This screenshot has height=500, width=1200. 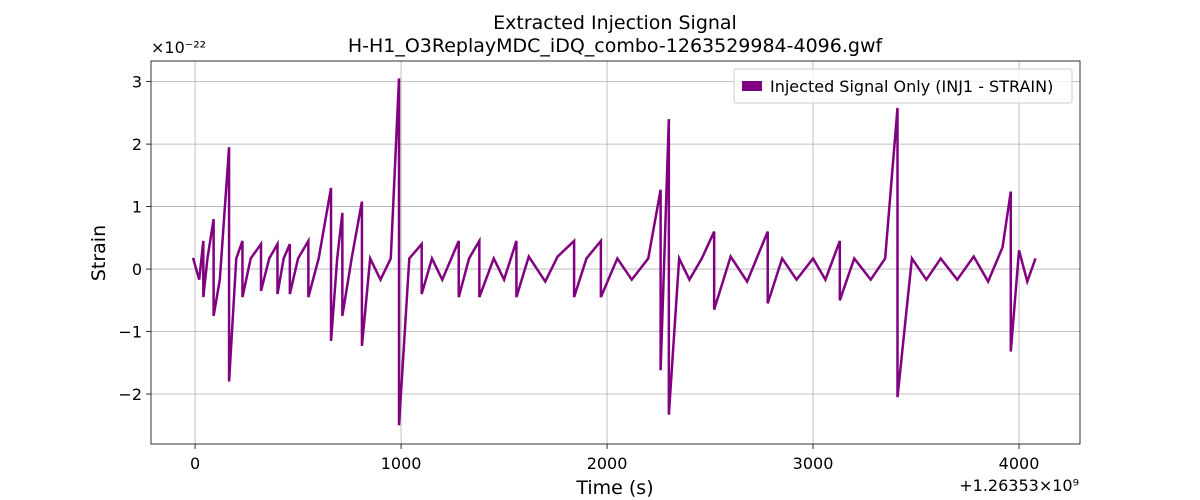 What do you see at coordinates (137, 144) in the screenshot?
I see `y-tick-label: 2` at bounding box center [137, 144].